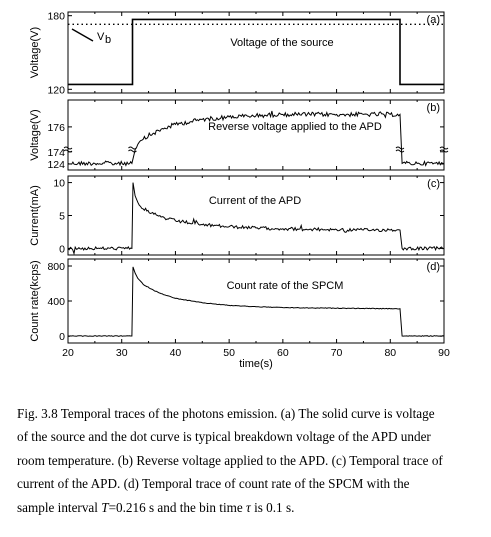  Describe the element at coordinates (433, 267) in the screenshot. I see `panel-label: (d)` at that location.